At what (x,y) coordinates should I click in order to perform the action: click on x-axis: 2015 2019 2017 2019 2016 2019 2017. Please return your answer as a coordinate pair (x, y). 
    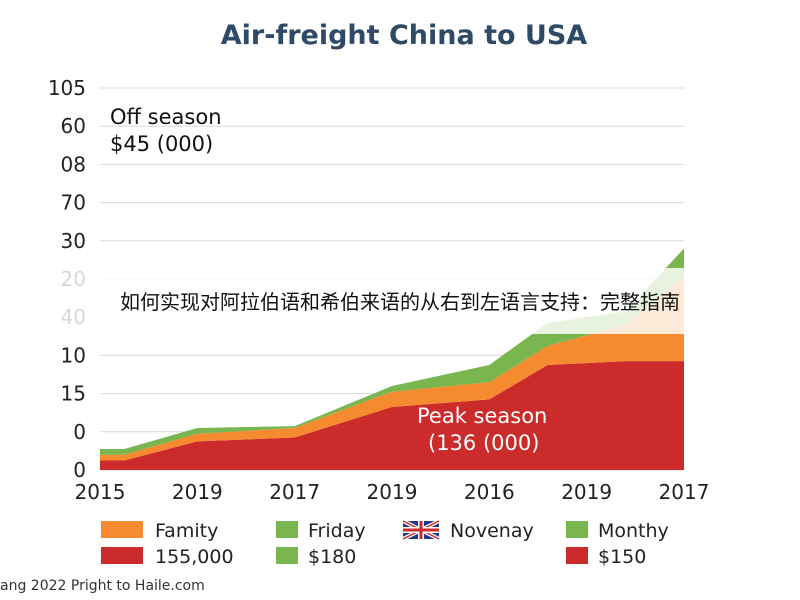
    Looking at the image, I should click on (392, 492).